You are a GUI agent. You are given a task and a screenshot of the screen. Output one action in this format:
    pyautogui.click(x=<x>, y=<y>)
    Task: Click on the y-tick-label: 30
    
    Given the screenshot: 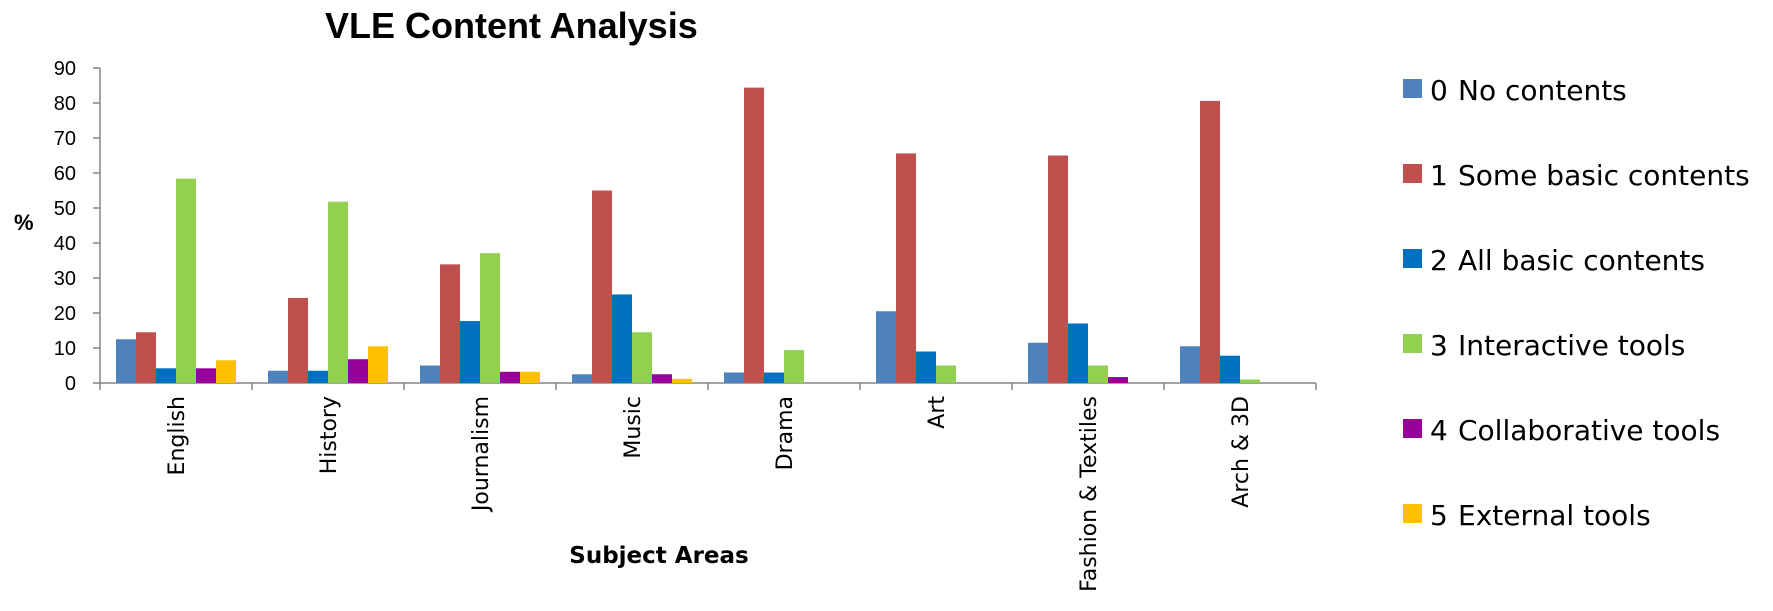 What is the action you would take?
    pyautogui.click(x=65, y=279)
    